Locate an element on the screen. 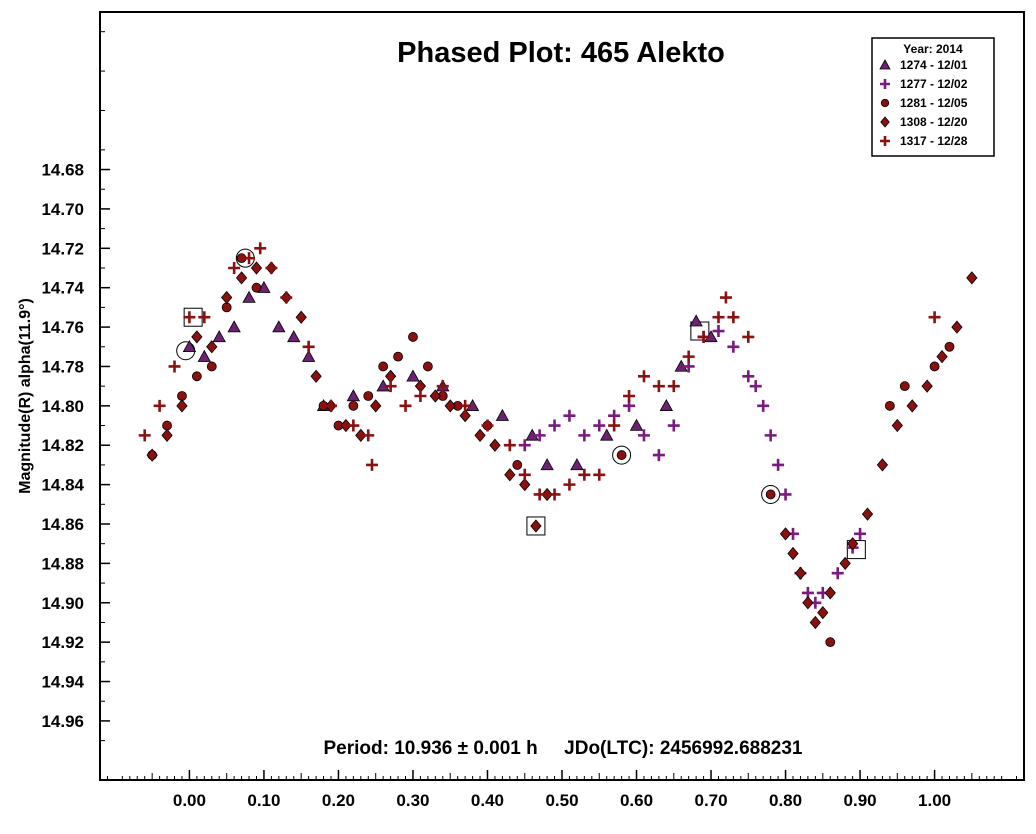 Image resolution: width=1036 pixels, height=834 pixels. y-tick-label: 14.92 is located at coordinates (62, 642).